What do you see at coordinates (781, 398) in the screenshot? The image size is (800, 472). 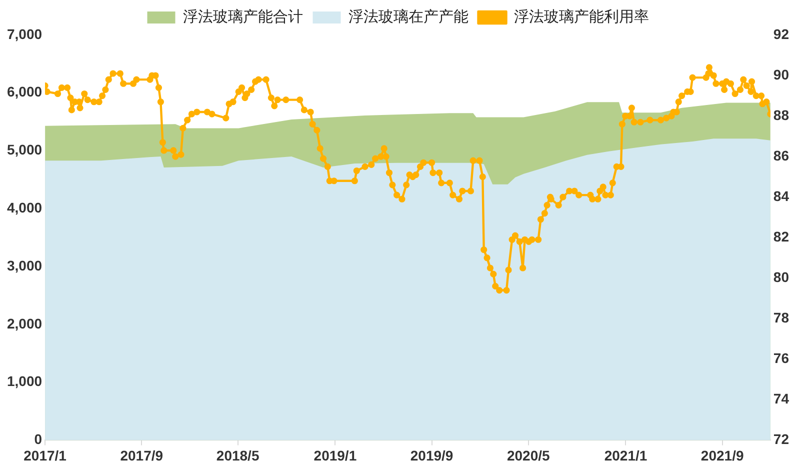 I see `y2-tick-label: 74` at bounding box center [781, 398].